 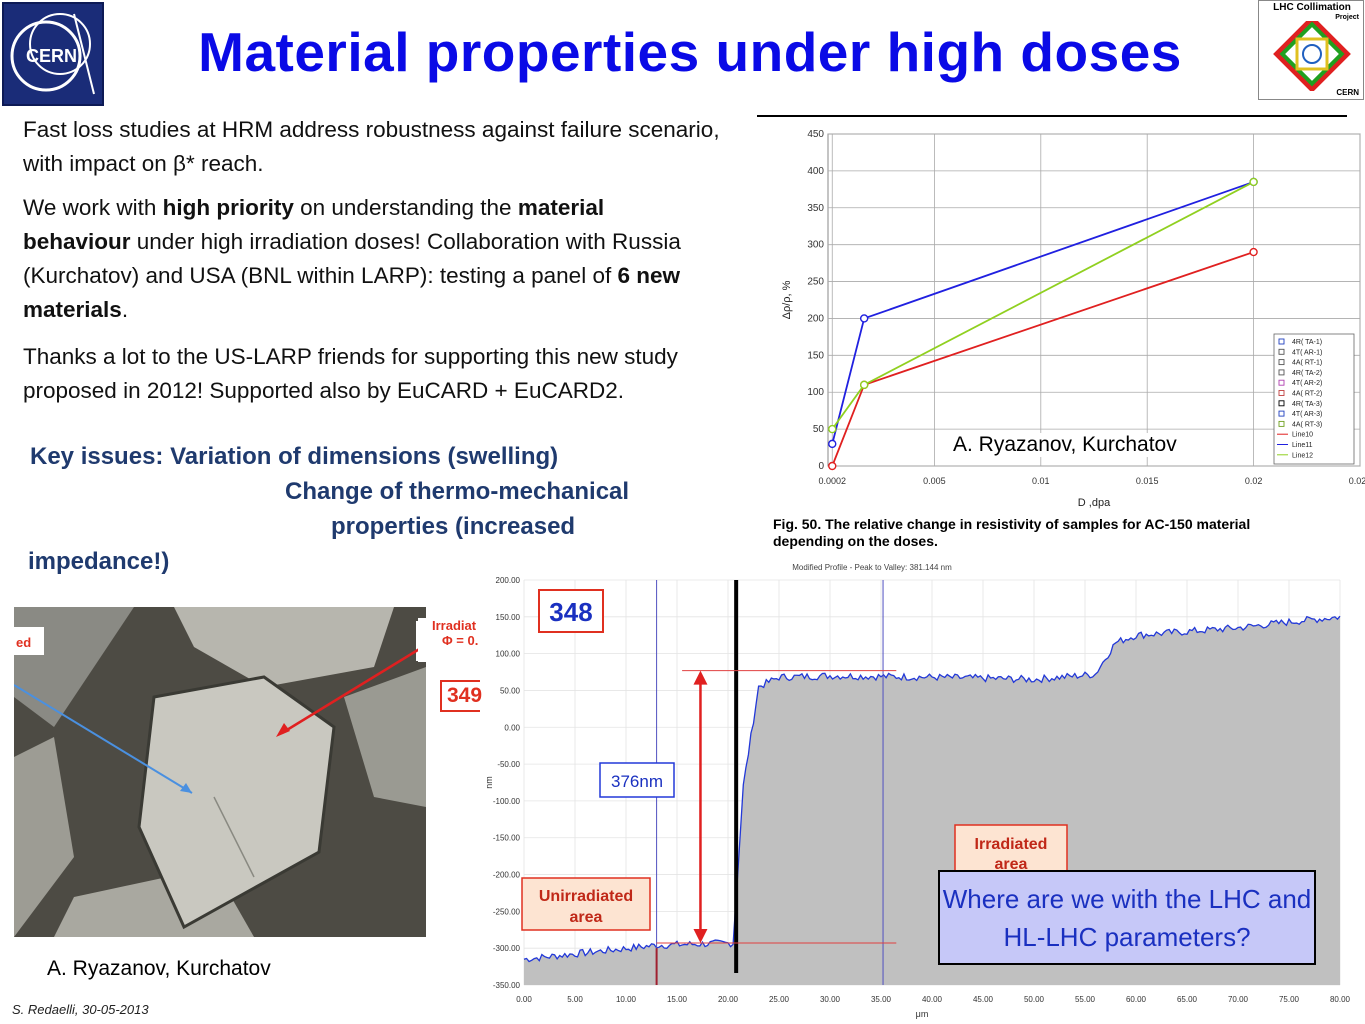 What do you see at coordinates (220, 772) in the screenshot?
I see `micrograph-photo: ed` at bounding box center [220, 772].